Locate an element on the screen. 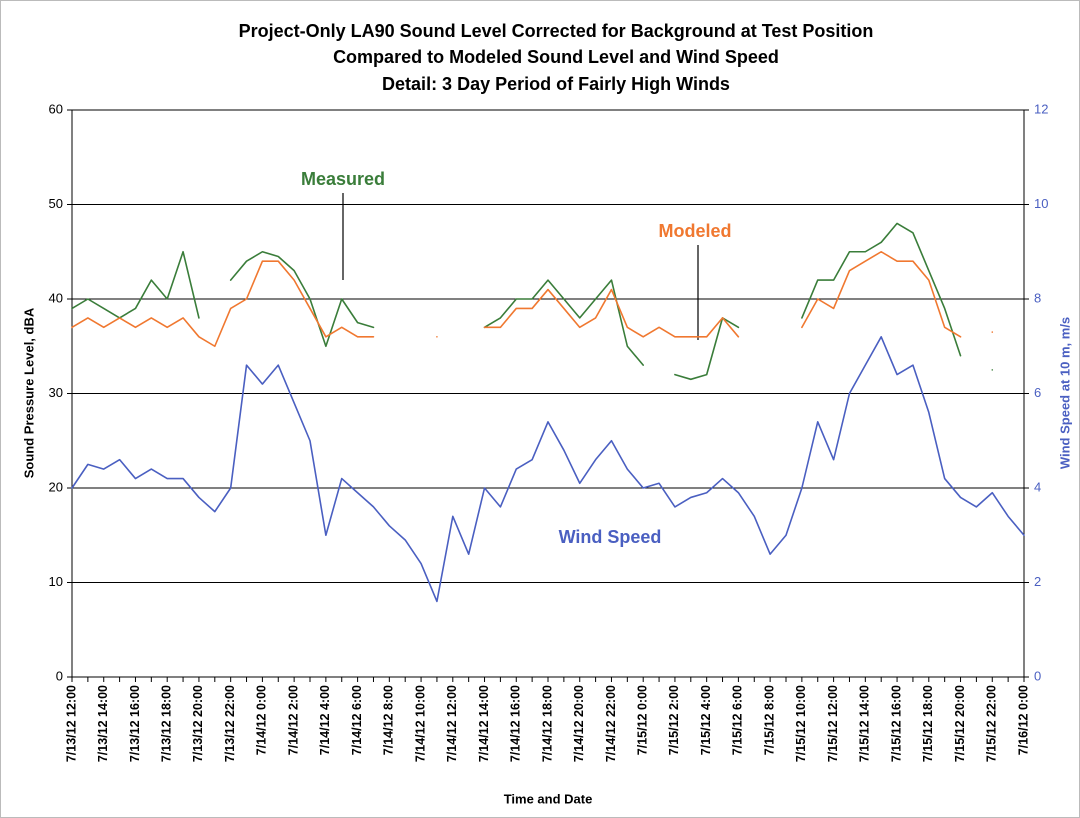 The image size is (1080, 818). x-tick-label: 7/14/12 12:00 is located at coordinates (452, 723).